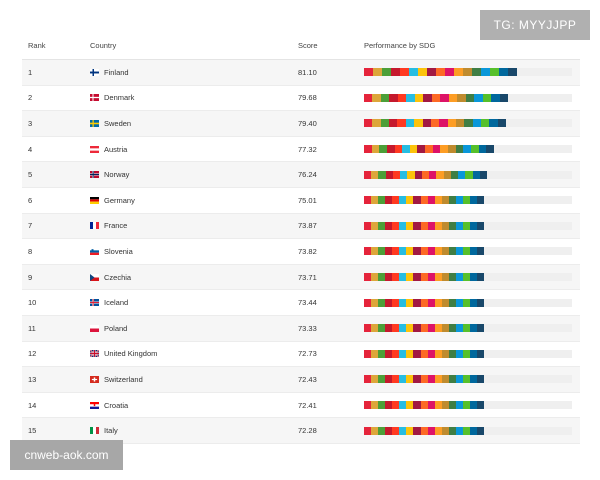  Describe the element at coordinates (301, 328) in the screenshot. I see `table-row: 11 Poland 73.33` at that location.